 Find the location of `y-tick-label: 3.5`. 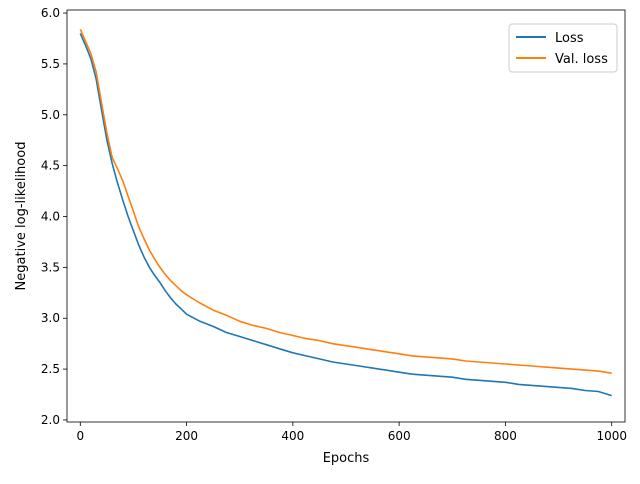

y-tick-label: 3.5 is located at coordinates (50, 267).